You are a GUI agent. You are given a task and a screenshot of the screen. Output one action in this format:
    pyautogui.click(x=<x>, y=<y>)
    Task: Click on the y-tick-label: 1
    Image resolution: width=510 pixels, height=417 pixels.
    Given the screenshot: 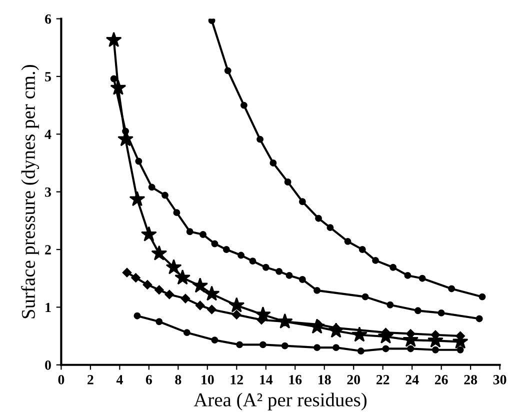 What is the action you would take?
    pyautogui.click(x=48, y=307)
    